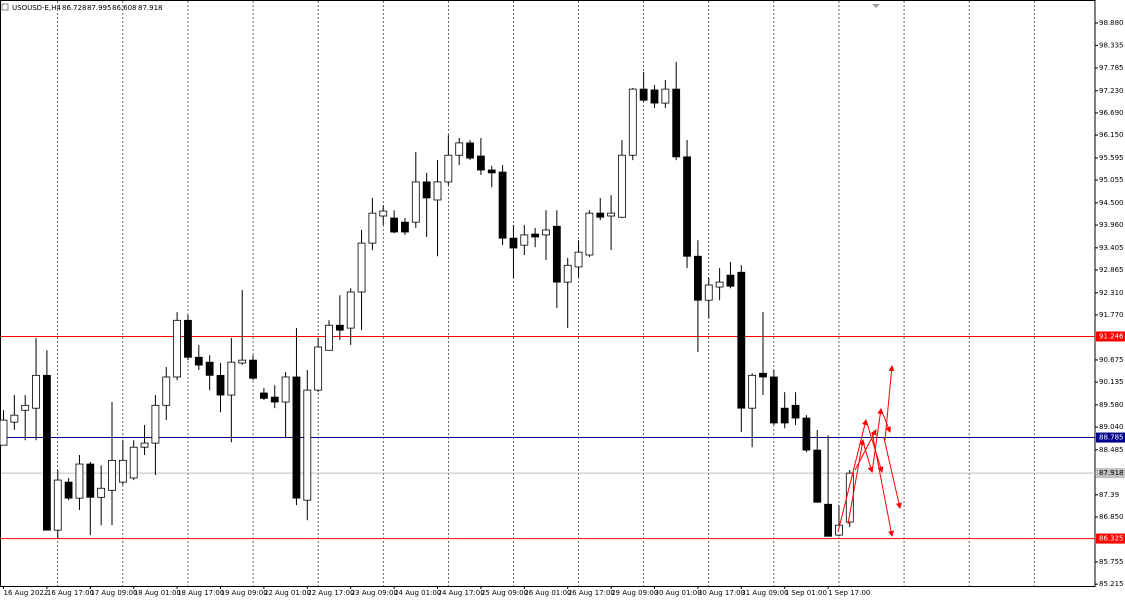 The width and height of the screenshot is (1125, 601). Describe the element at coordinates (1111, 562) in the screenshot. I see `y-tick-label: 85.755` at that location.